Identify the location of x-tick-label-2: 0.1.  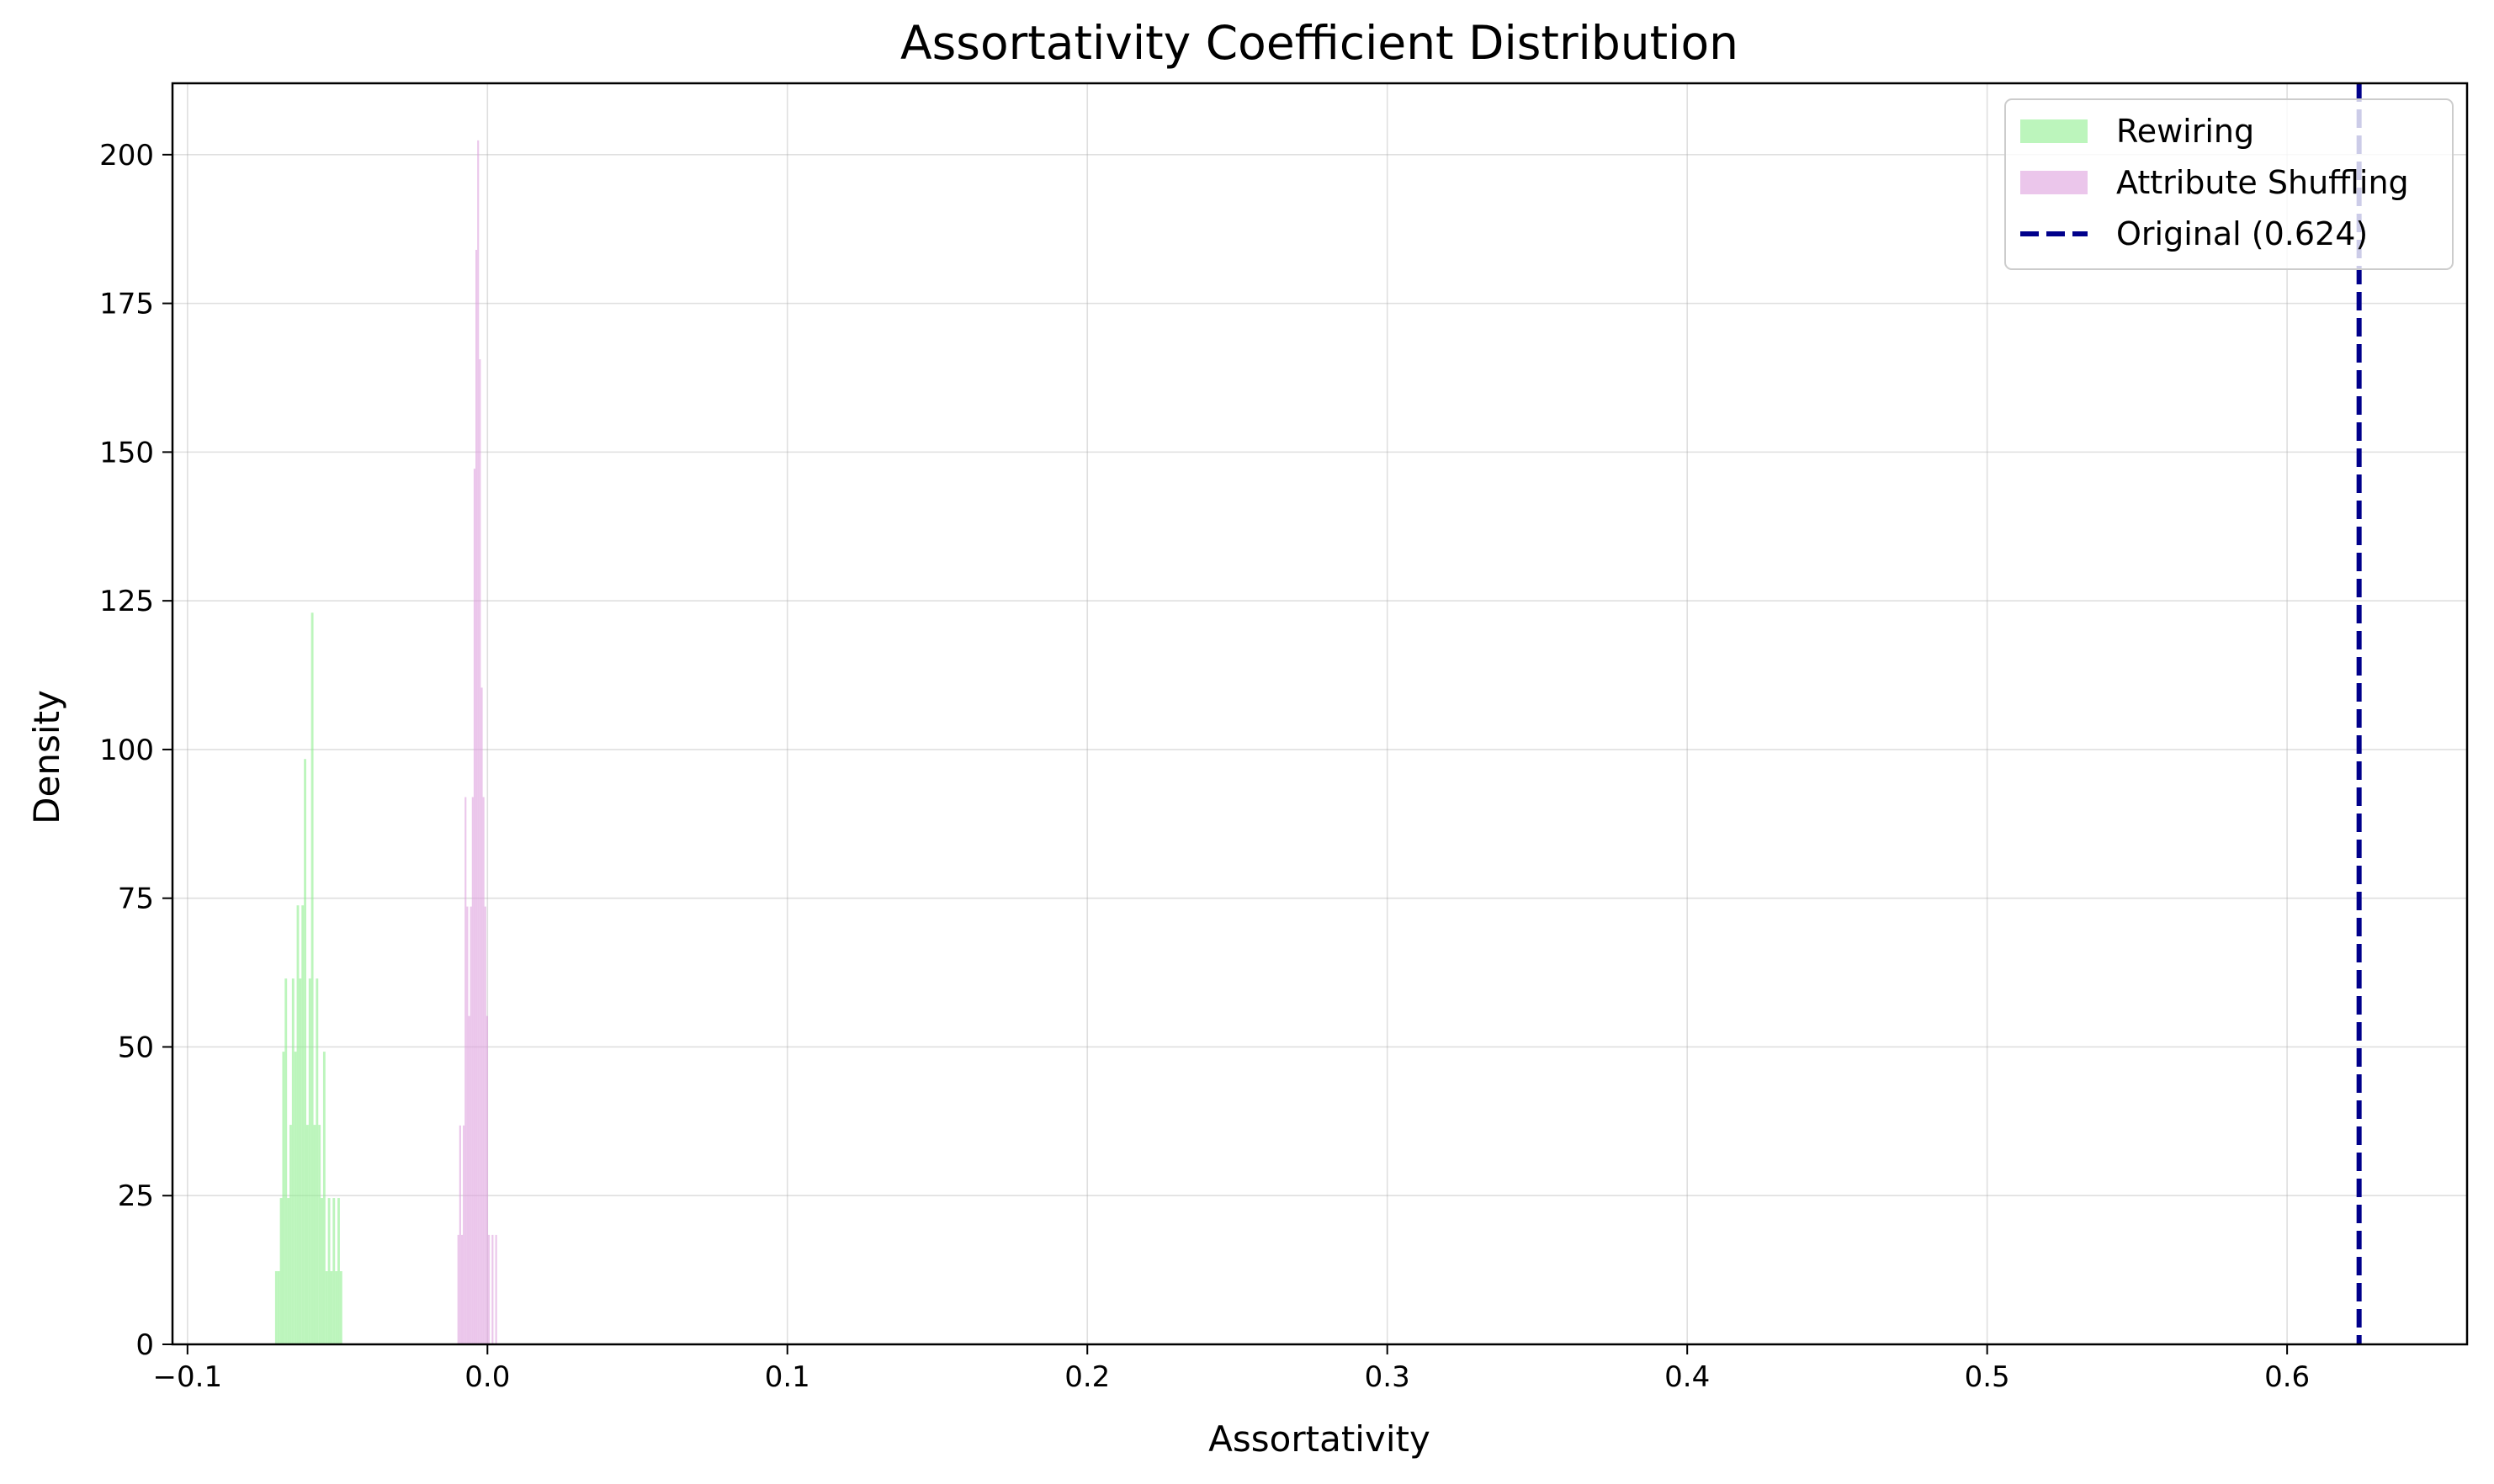
(787, 1377).